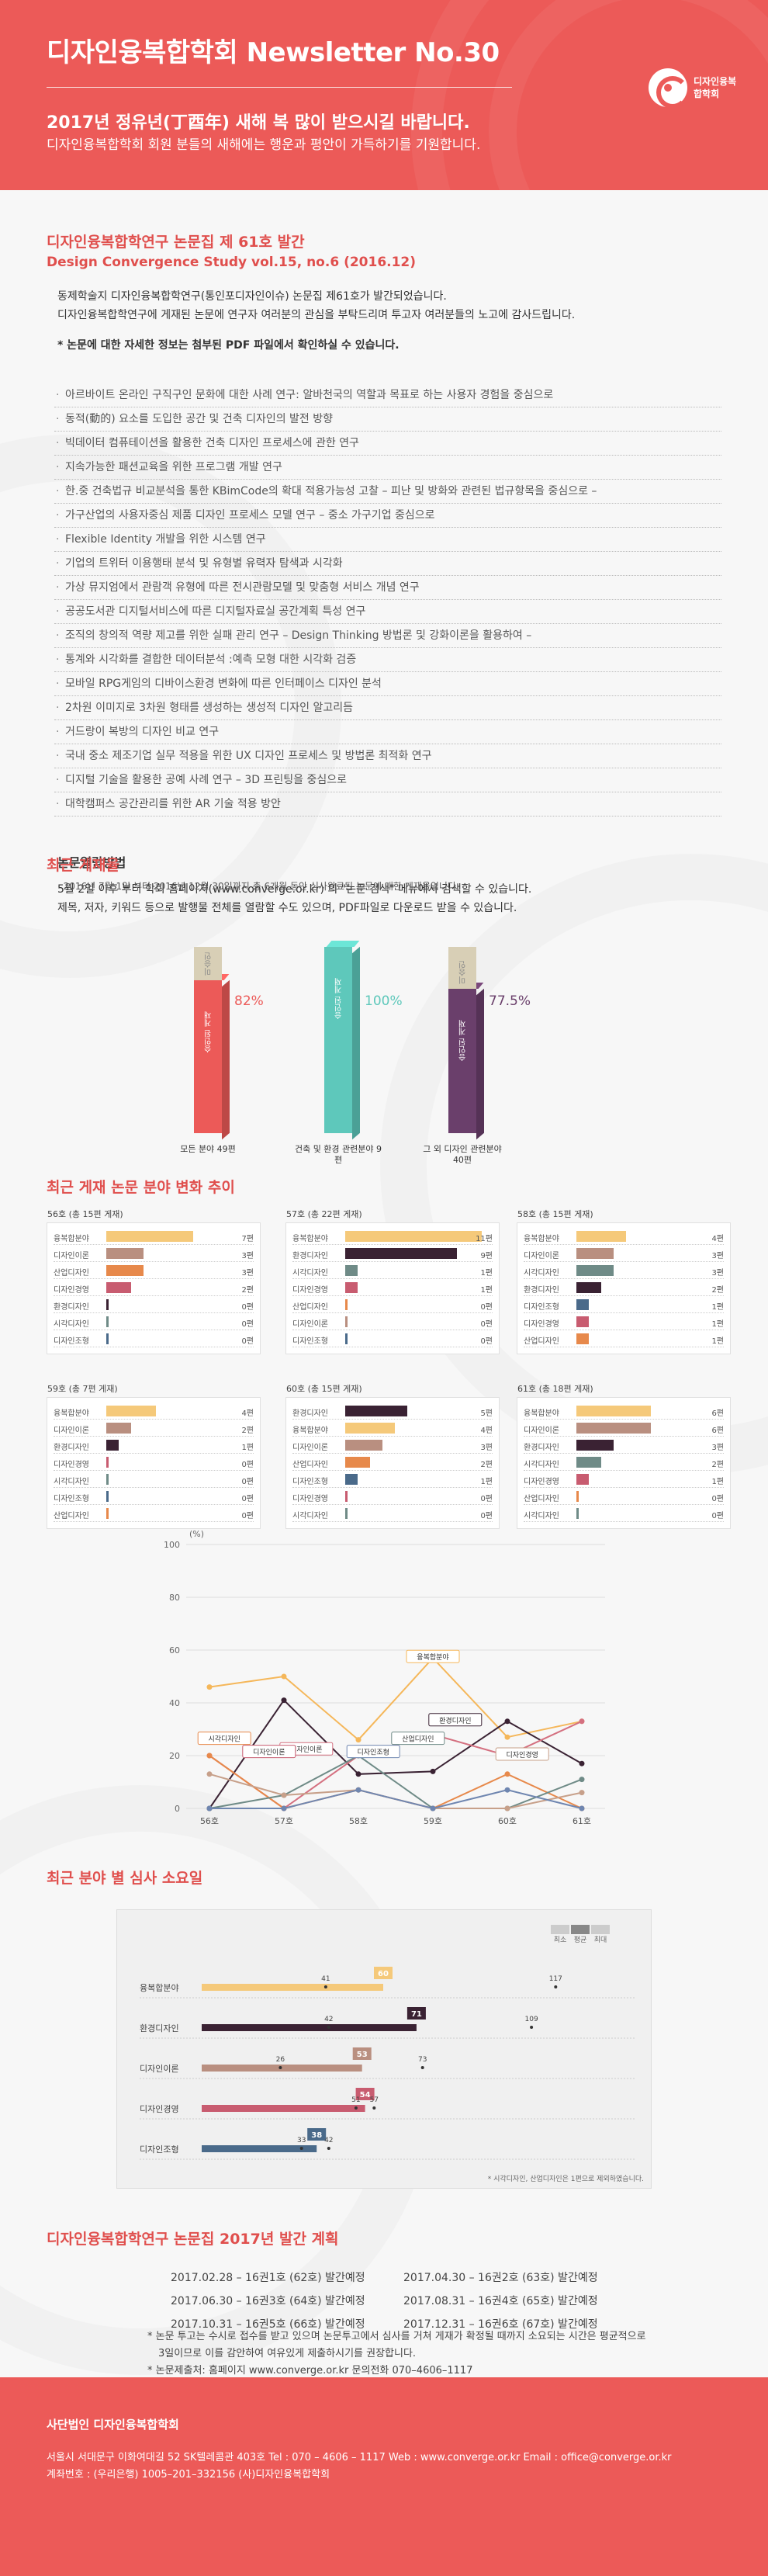  I want to click on paper-list-item: 동적(動的) 요소를 도입한 공간 및 건축 디자인의 발전 방향, so click(387, 419).